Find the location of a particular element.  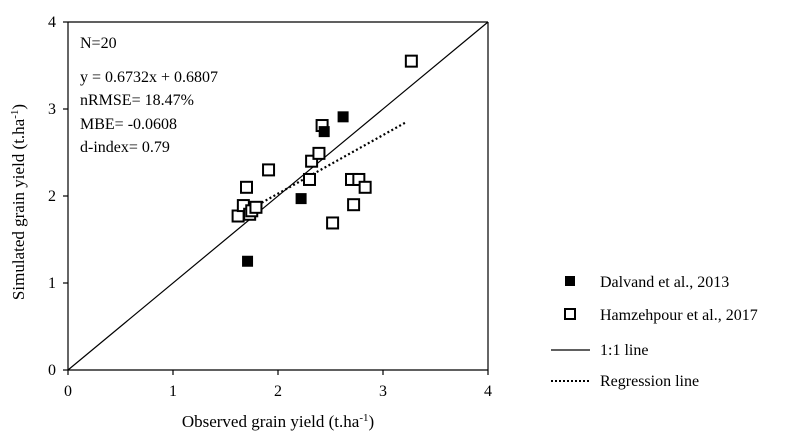

legend-marker-hamzehpour is located at coordinates (570, 314).